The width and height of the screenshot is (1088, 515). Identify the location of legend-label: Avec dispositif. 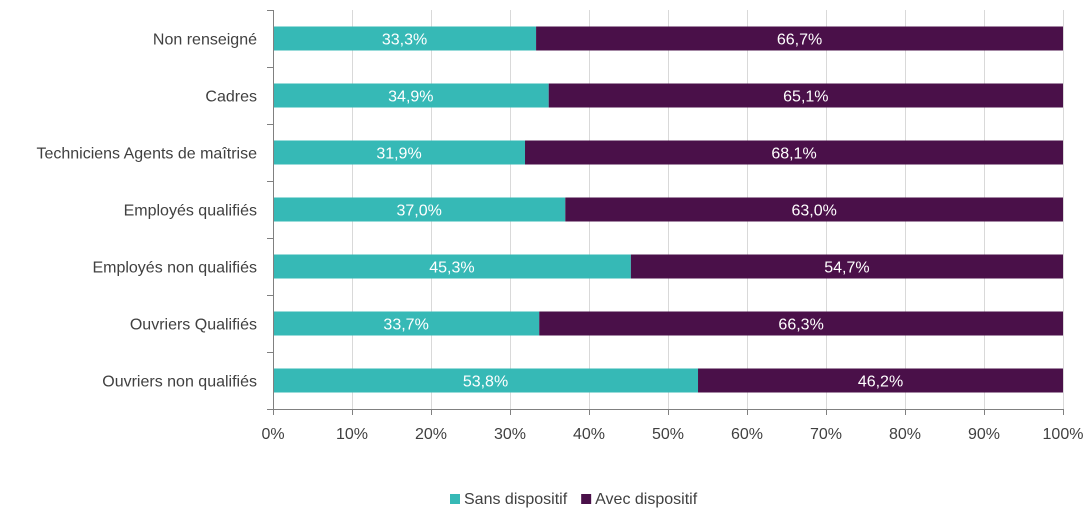
(646, 499).